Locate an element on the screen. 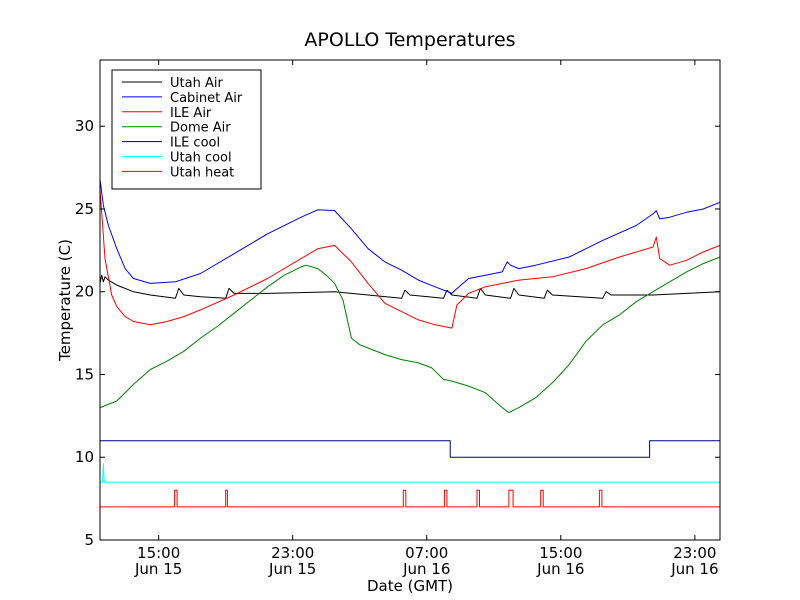  legend-label: Utah Air is located at coordinates (196, 83).